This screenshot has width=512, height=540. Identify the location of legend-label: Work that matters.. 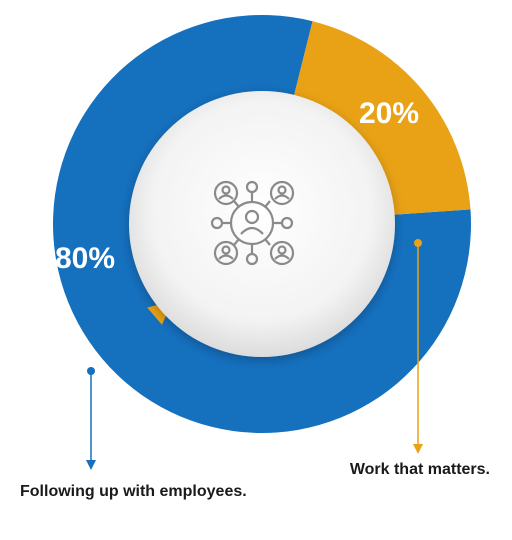
(420, 469).